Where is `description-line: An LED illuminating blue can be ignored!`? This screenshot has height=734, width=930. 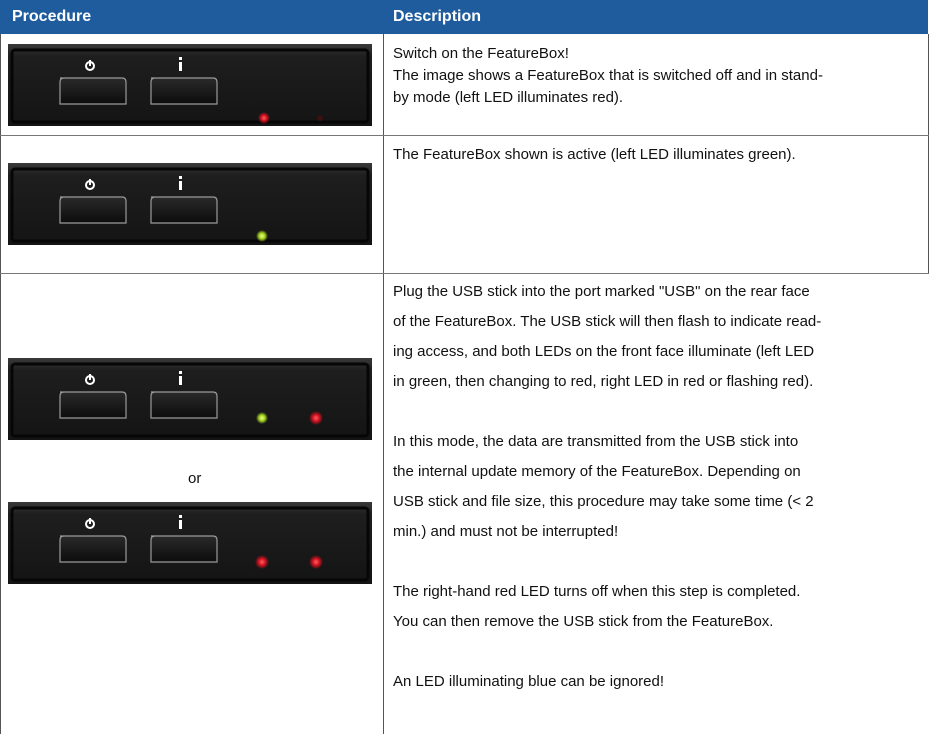 description-line: An LED illuminating blue can be ignored! is located at coordinates (529, 681).